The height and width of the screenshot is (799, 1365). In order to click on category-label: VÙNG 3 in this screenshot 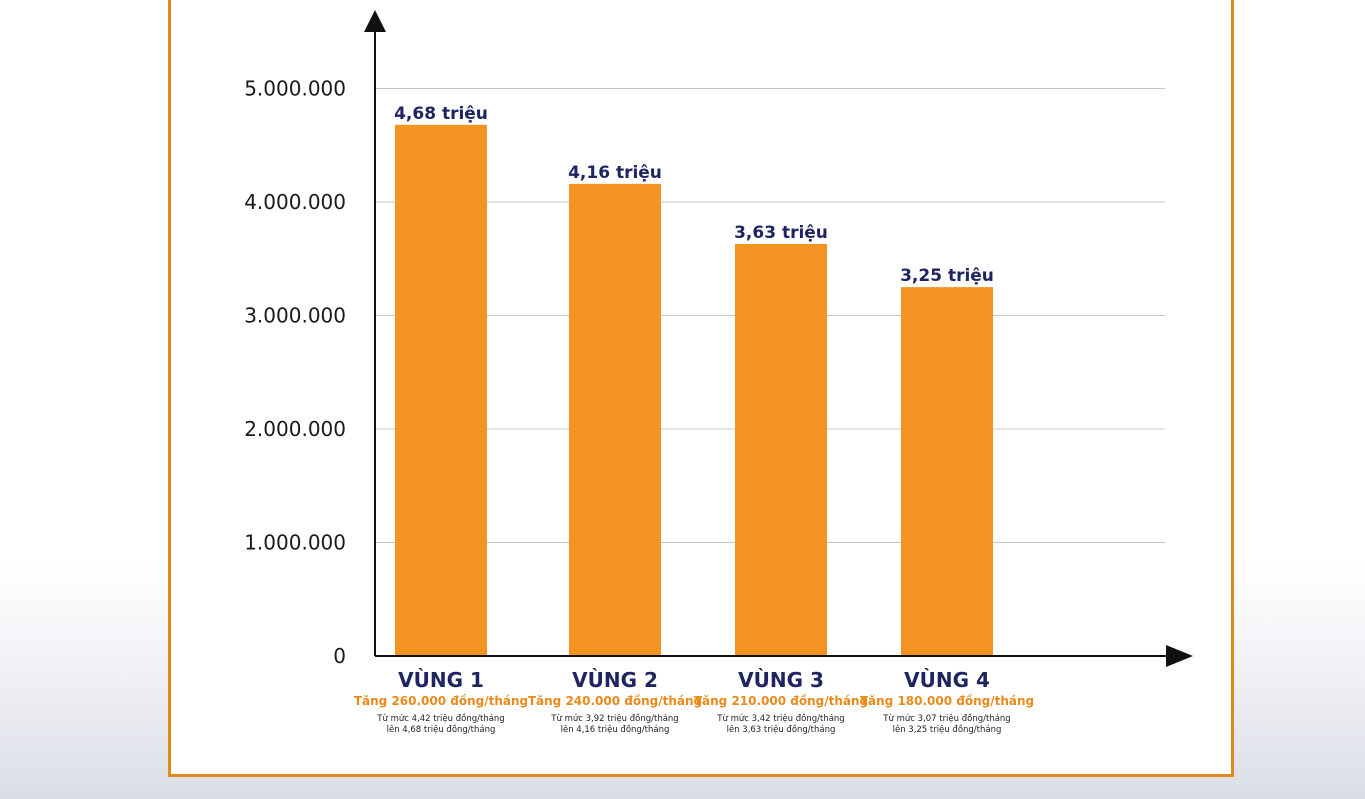, I will do `click(781, 680)`.